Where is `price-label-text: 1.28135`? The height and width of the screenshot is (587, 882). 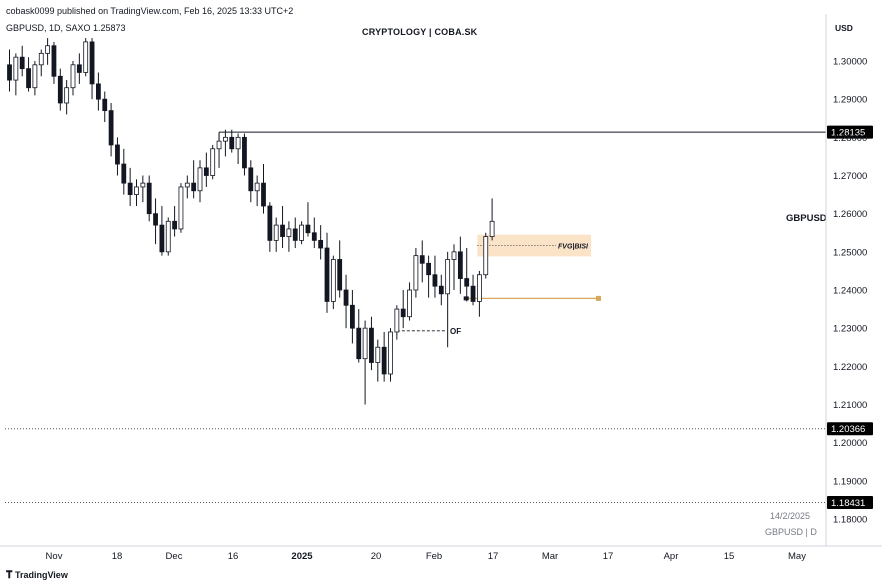
price-label-text: 1.28135 is located at coordinates (848, 133).